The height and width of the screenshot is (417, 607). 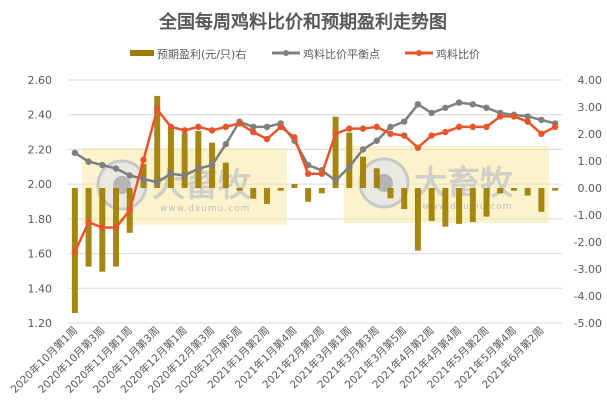 I want to click on legend: 预期盈利(元/只)右 鸡料比价平衡点 鸡料比价, so click(x=305, y=54).